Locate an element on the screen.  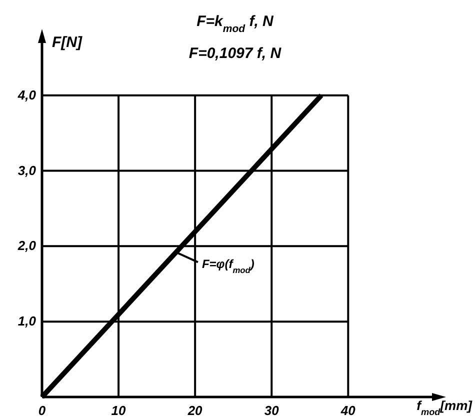
x-axis-title: f$_{mod}$[mm] is located at coordinates (444, 407).